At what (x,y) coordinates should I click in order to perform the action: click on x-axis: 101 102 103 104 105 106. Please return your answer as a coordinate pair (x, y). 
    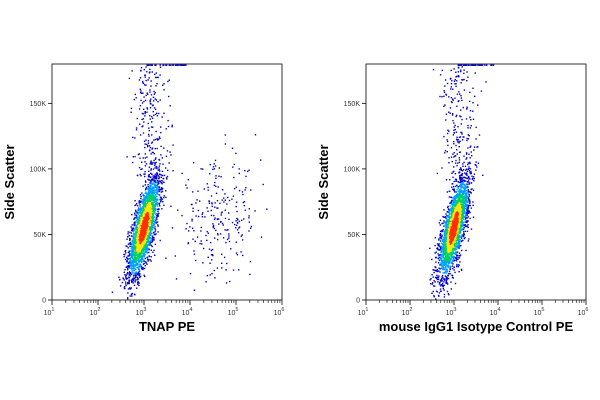
    Looking at the image, I should click on (164, 308).